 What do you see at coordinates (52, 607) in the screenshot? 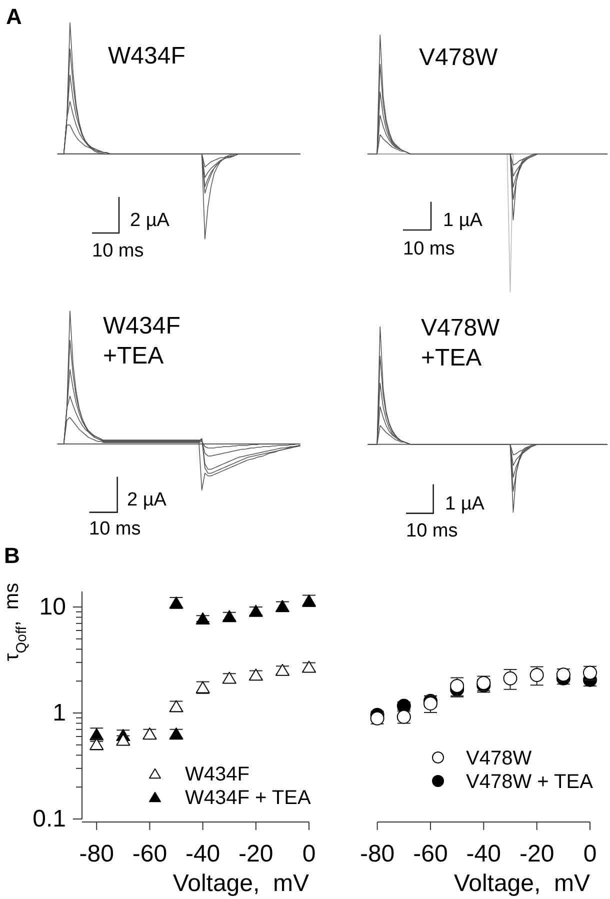
I see `y-tick-label: 10` at bounding box center [52, 607].